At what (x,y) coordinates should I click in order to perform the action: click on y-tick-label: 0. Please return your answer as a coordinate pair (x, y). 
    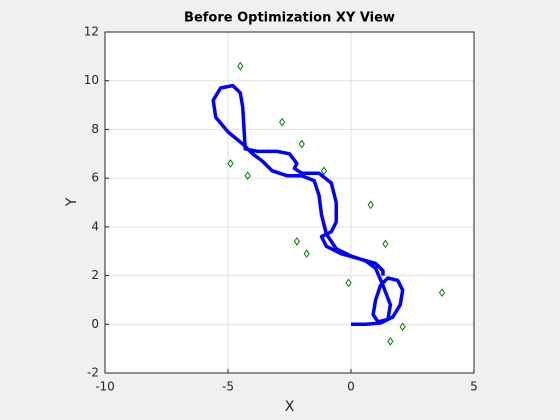
    Looking at the image, I should click on (95, 324).